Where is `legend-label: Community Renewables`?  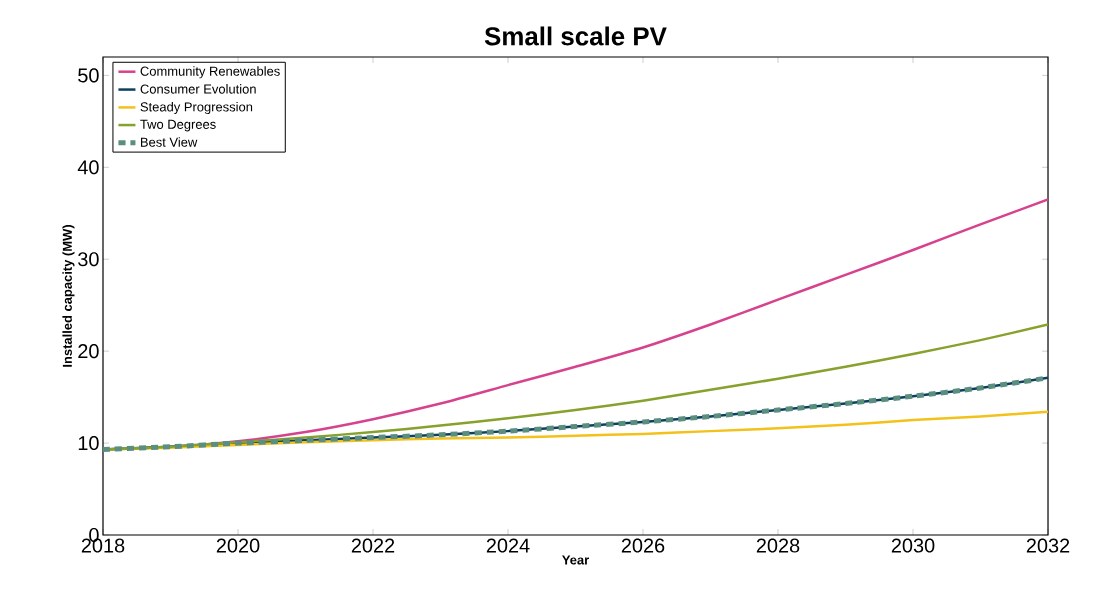
legend-label: Community Renewables is located at coordinates (210, 72).